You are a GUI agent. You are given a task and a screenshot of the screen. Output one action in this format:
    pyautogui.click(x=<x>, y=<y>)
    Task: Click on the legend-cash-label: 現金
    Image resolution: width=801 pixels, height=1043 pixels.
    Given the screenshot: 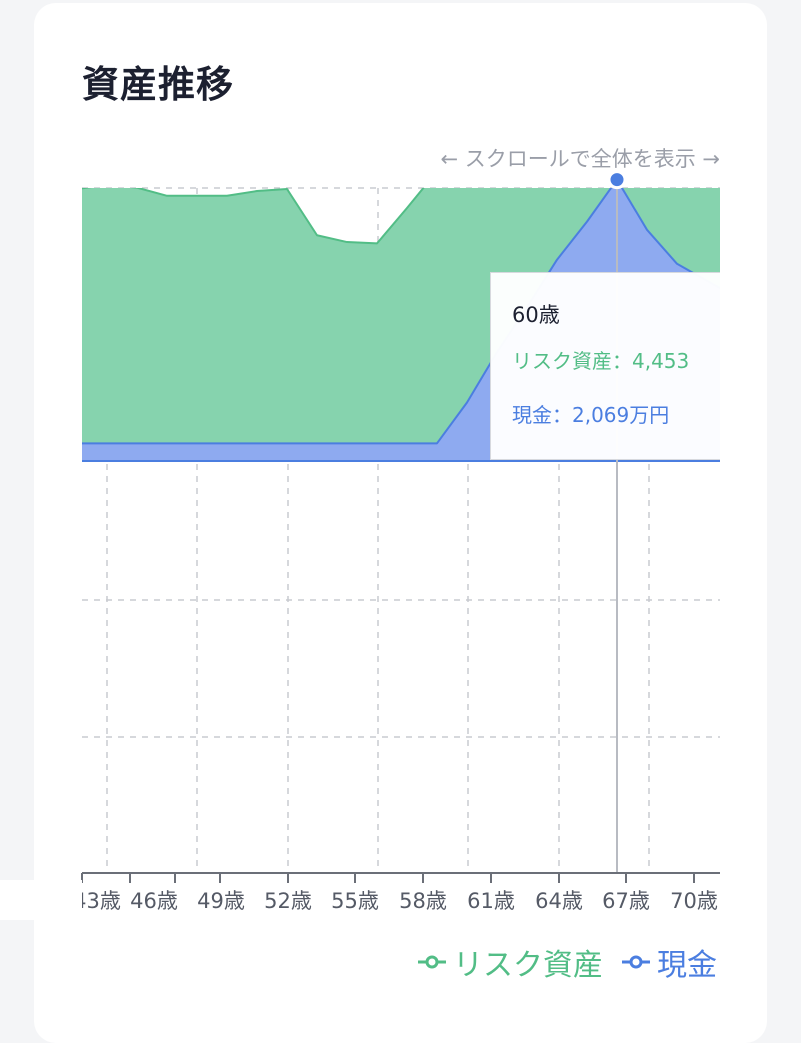 What is the action you would take?
    pyautogui.click(x=687, y=965)
    